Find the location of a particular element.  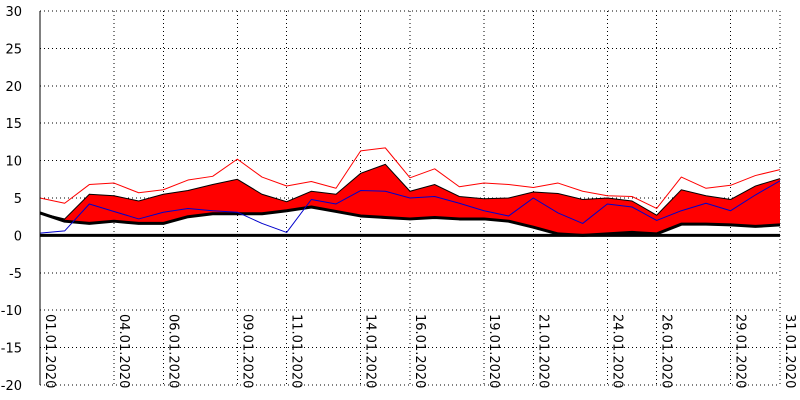

x-tick-label: 21.01.2020 is located at coordinates (542, 351).